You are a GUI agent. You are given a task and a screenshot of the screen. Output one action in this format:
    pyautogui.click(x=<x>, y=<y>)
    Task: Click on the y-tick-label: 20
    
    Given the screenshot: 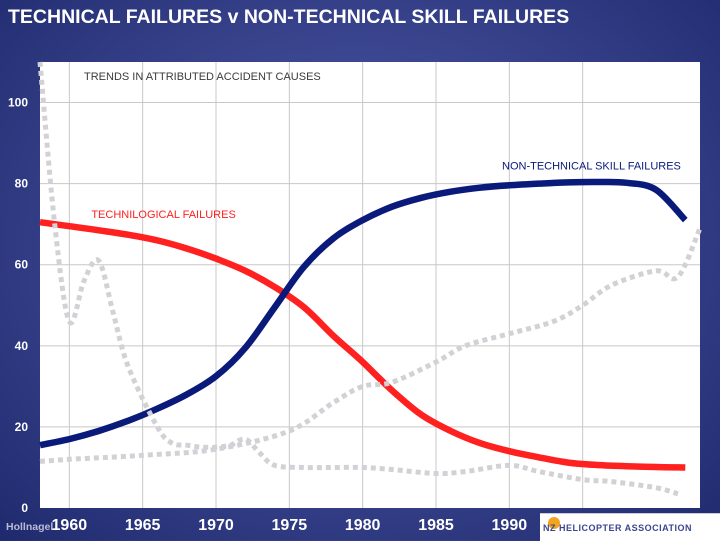 What is the action you would take?
    pyautogui.click(x=22, y=427)
    